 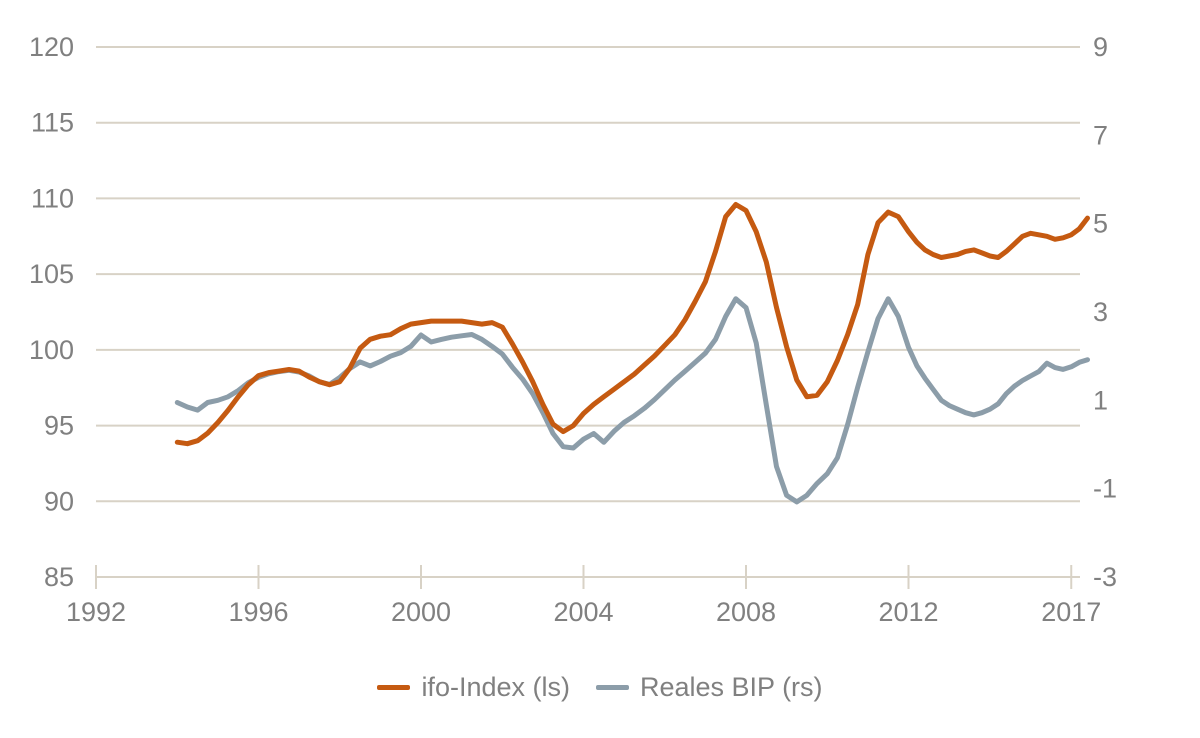 I want to click on bip-legend-dash-icon, so click(x=612, y=687).